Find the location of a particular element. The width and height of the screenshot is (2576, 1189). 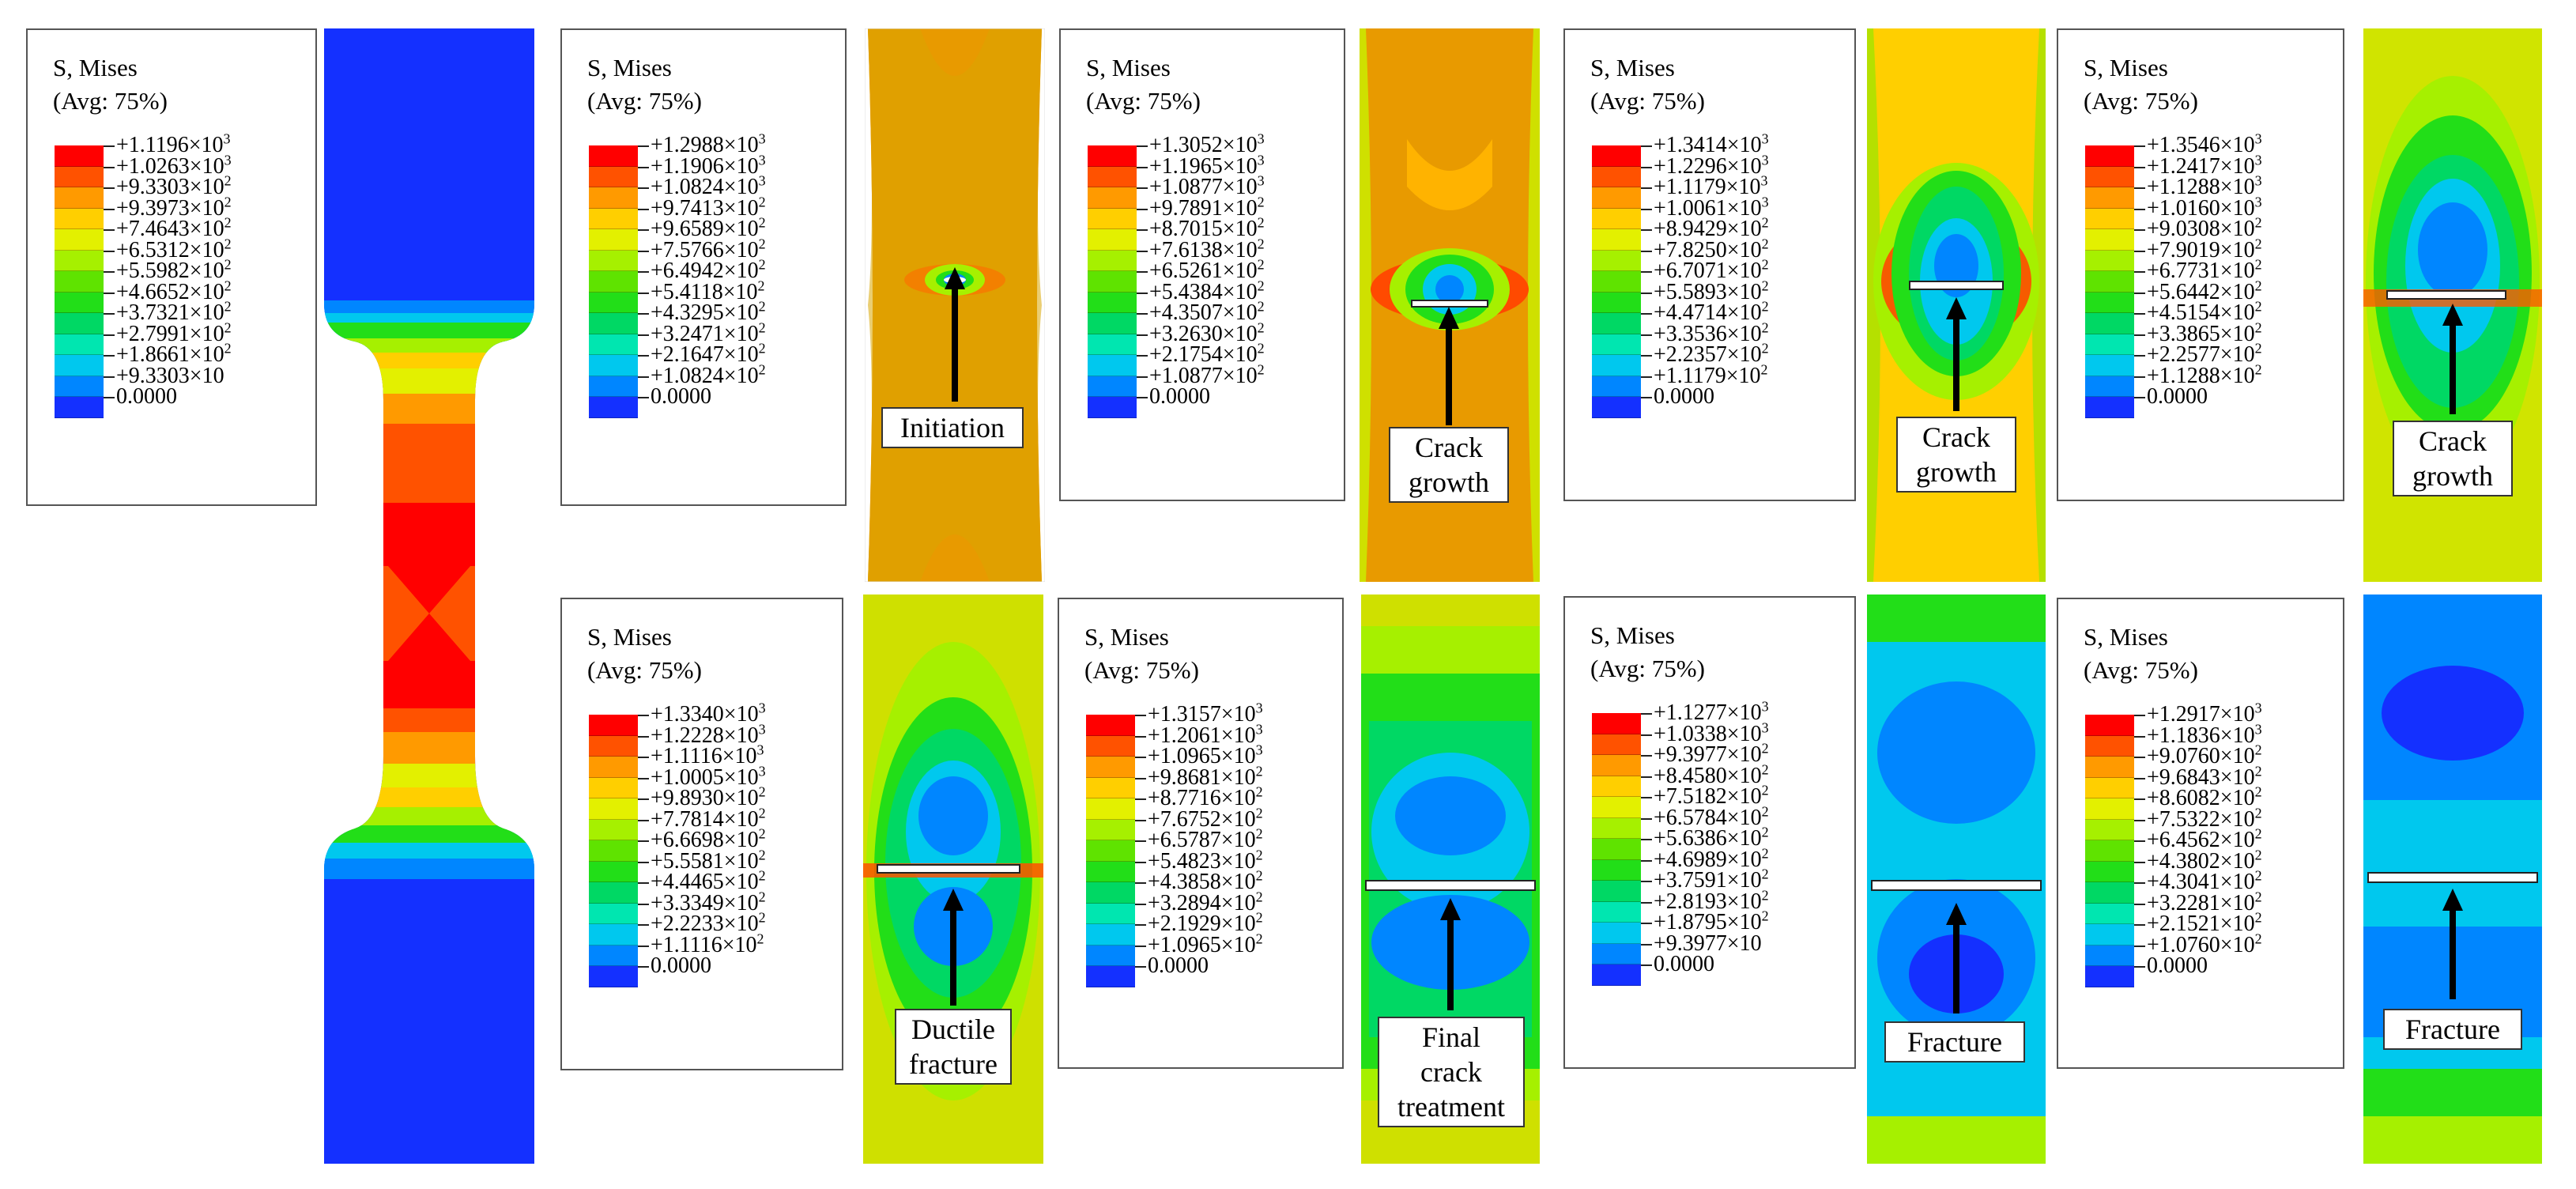

legend-value: +1.1906×103 is located at coordinates (709, 165).